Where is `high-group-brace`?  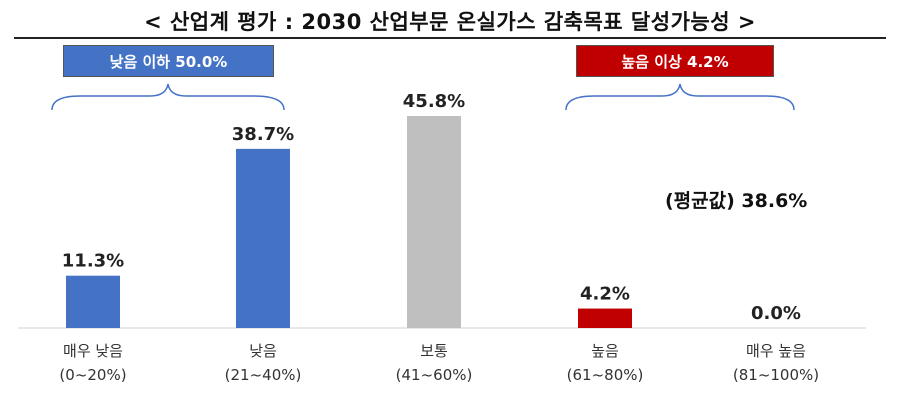 high-group-brace is located at coordinates (680, 97).